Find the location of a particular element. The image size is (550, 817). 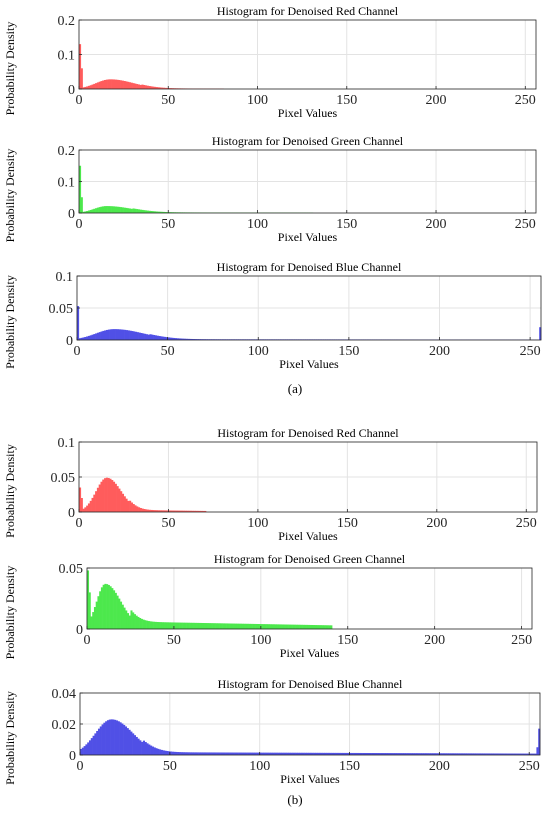

chart-title: Histogram for Denoised Green Channel is located at coordinates (310, 559).